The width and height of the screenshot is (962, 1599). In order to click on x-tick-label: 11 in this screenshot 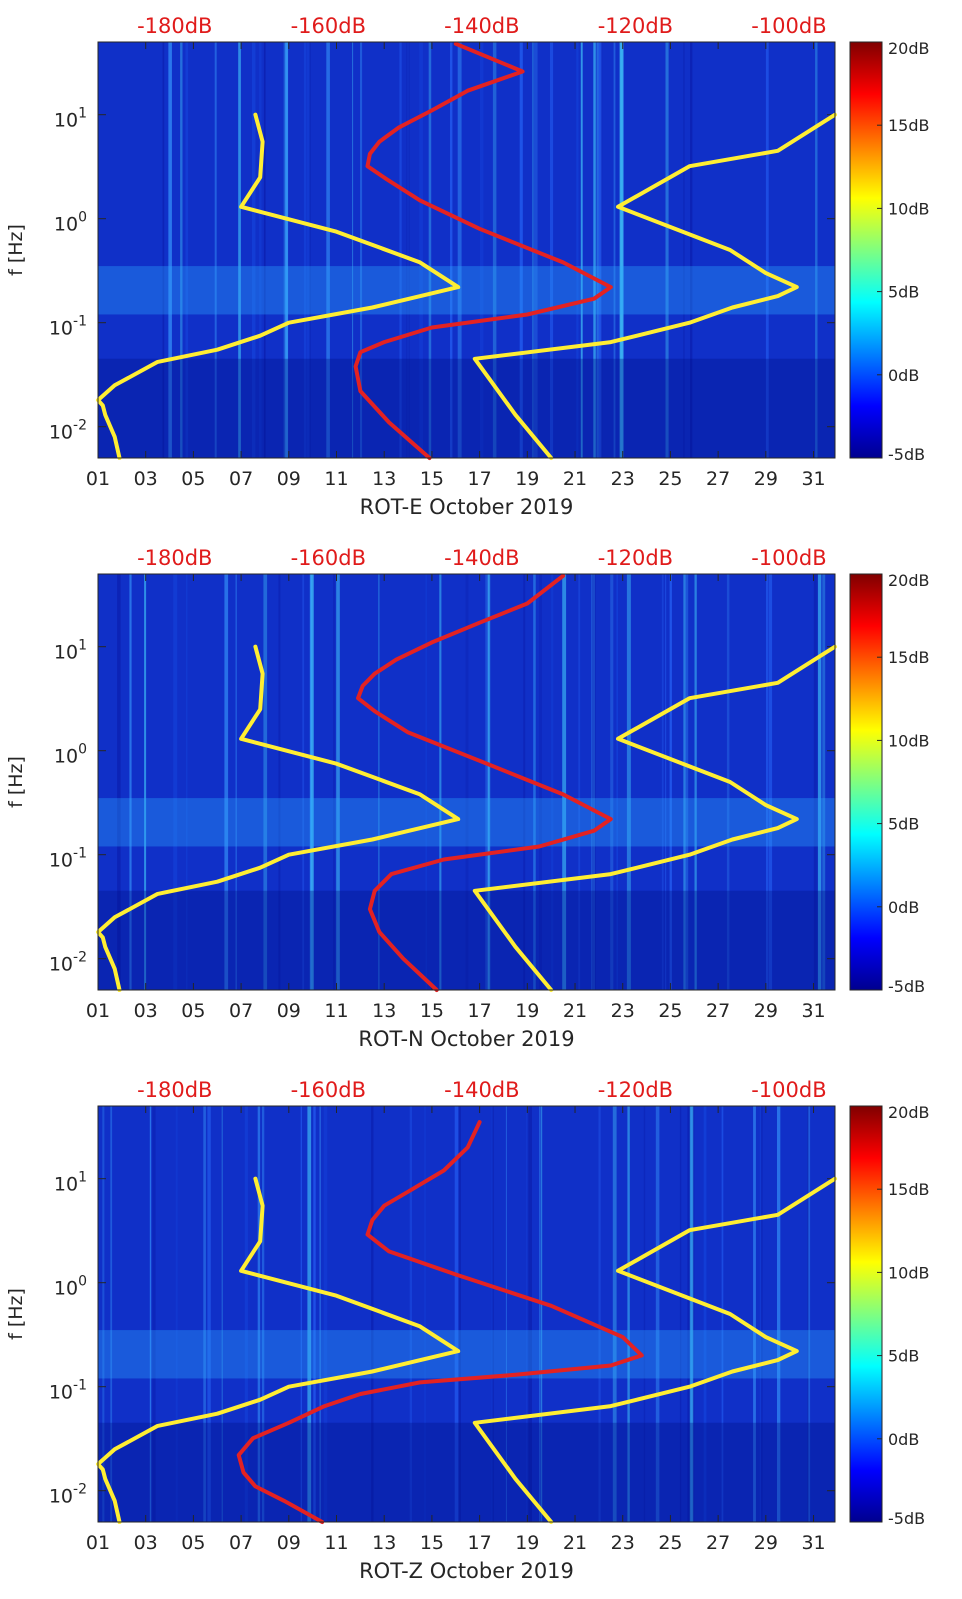, I will do `click(336, 1011)`.